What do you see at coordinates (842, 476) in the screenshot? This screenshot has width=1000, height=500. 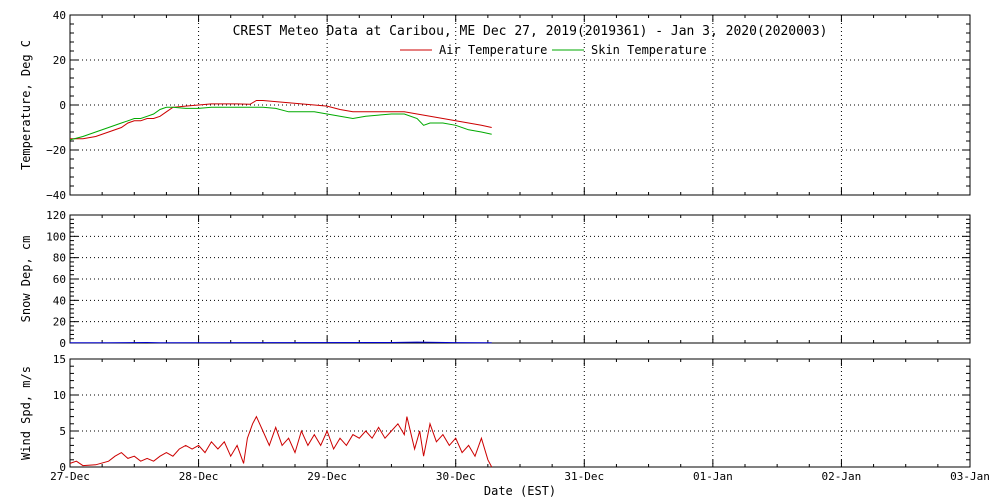 I see `x-tick-label: 02-Jan` at bounding box center [842, 476].